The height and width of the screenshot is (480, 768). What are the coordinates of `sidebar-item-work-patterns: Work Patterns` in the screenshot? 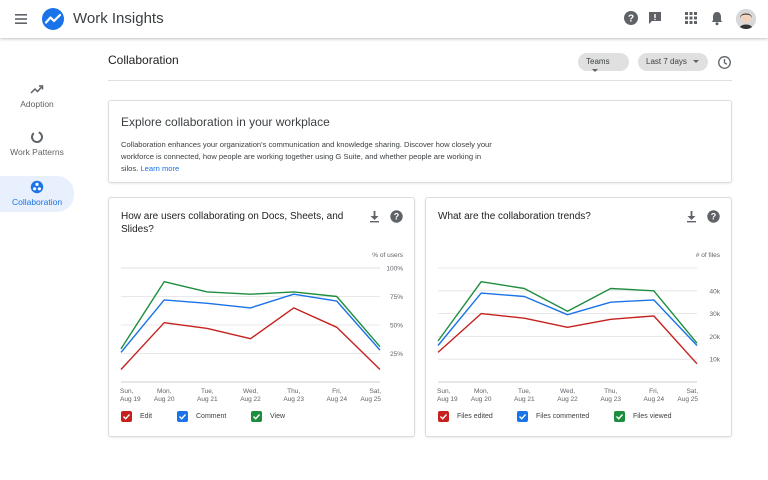 It's located at (37, 147).